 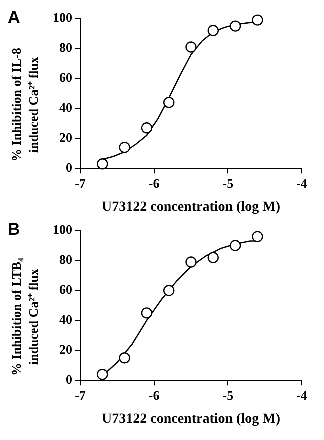 What do you see at coordinates (14, 230) in the screenshot?
I see `chart-title: B` at bounding box center [14, 230].